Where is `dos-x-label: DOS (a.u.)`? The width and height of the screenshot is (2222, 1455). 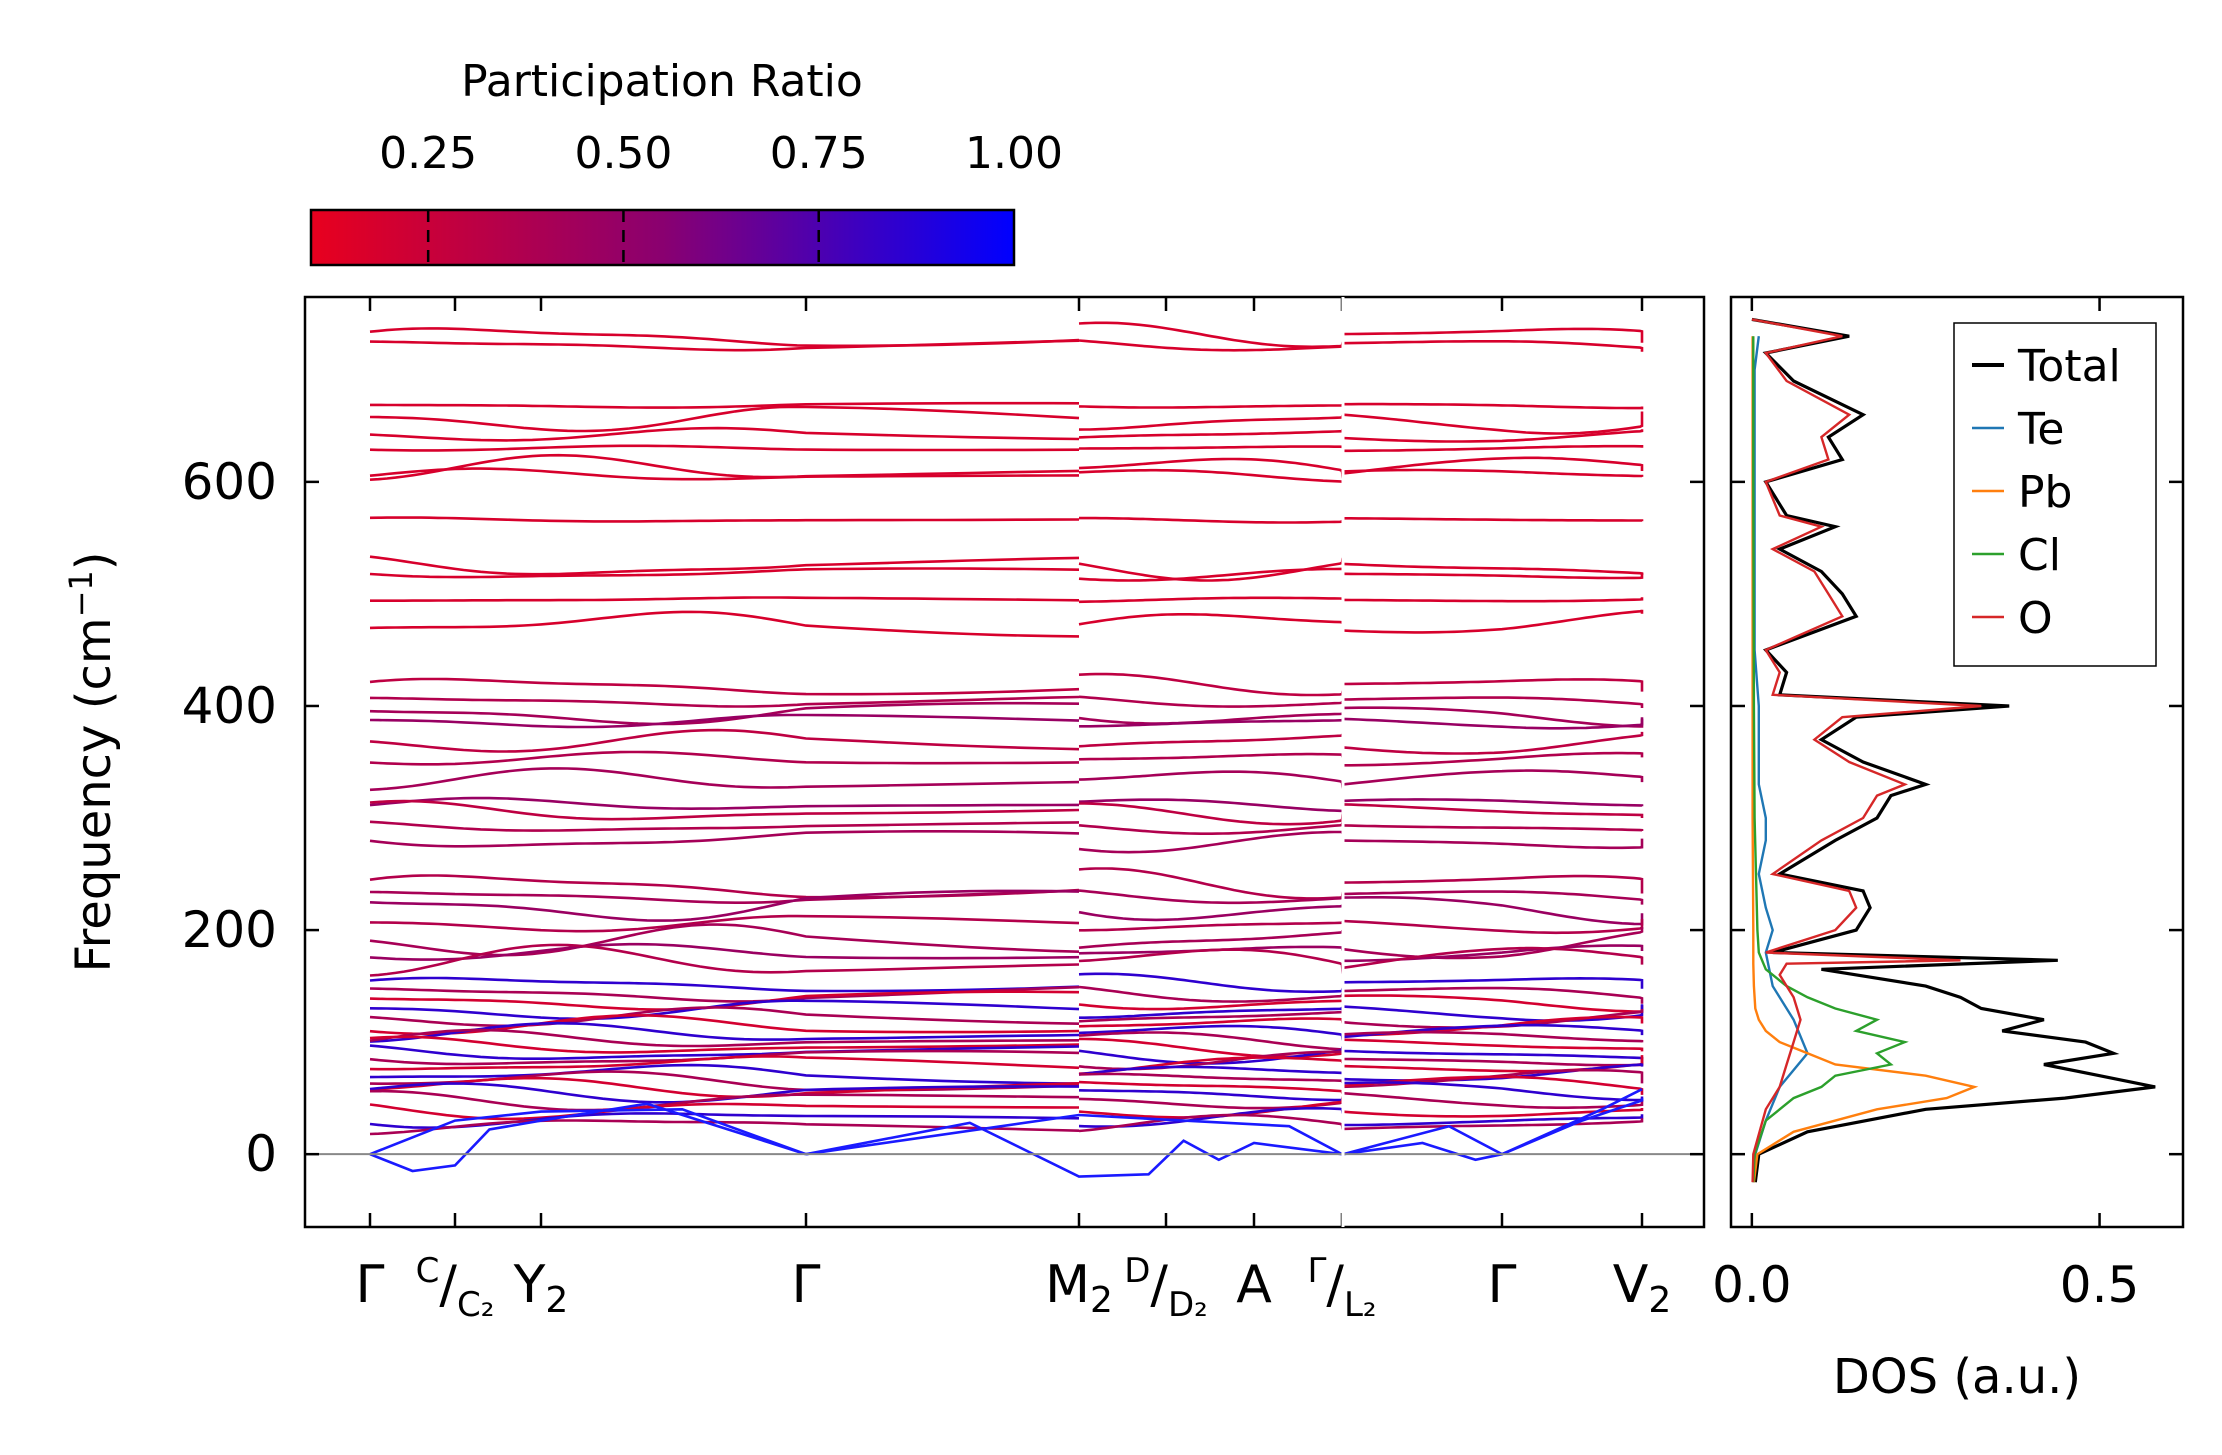 dos-x-label: DOS (a.u.) is located at coordinates (1957, 1377).